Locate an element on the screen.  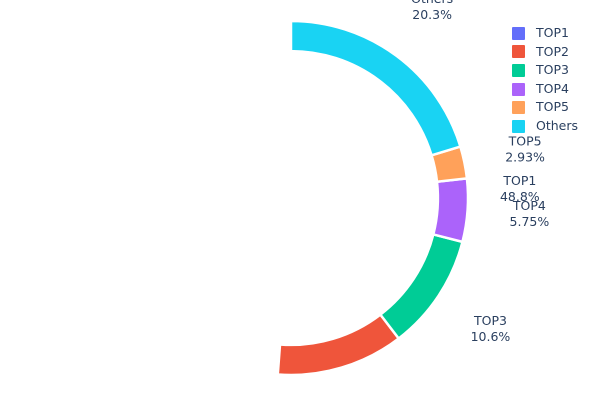
legend-item-top2: TOP2 is located at coordinates (554, 52).